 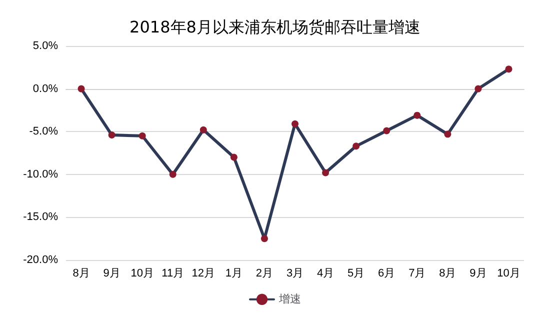 I want to click on x-tick-label: 11月, so click(x=173, y=274).